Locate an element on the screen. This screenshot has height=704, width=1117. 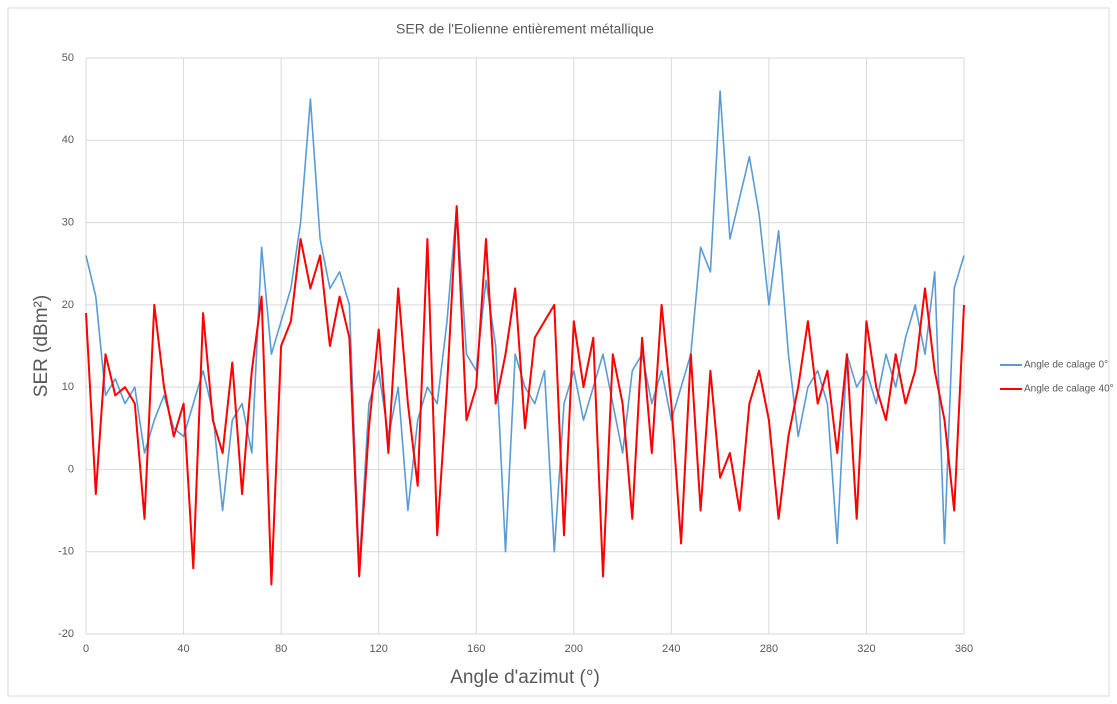
x-tick-label: 120 is located at coordinates (378, 649).